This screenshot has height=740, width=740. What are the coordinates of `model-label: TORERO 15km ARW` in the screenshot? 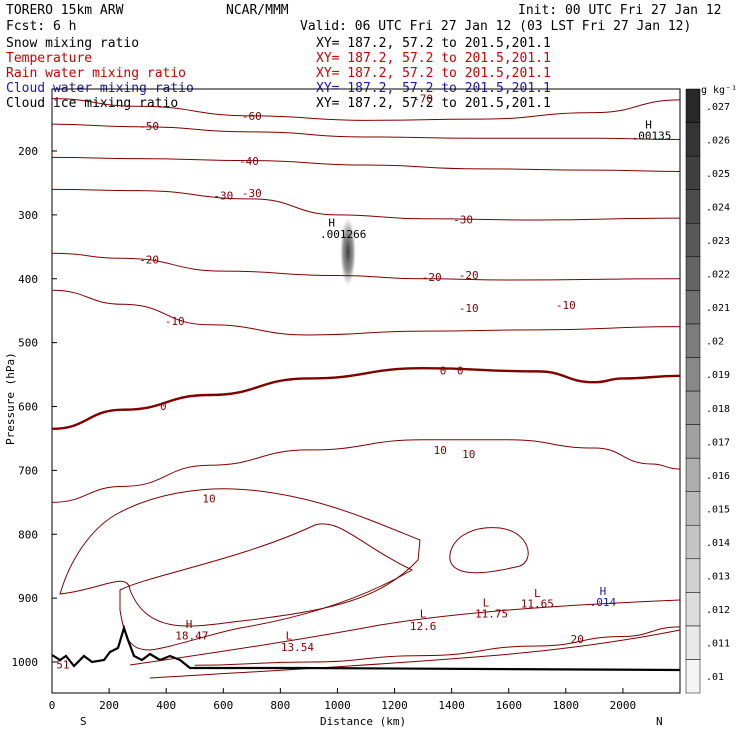 It's located at (65, 10).